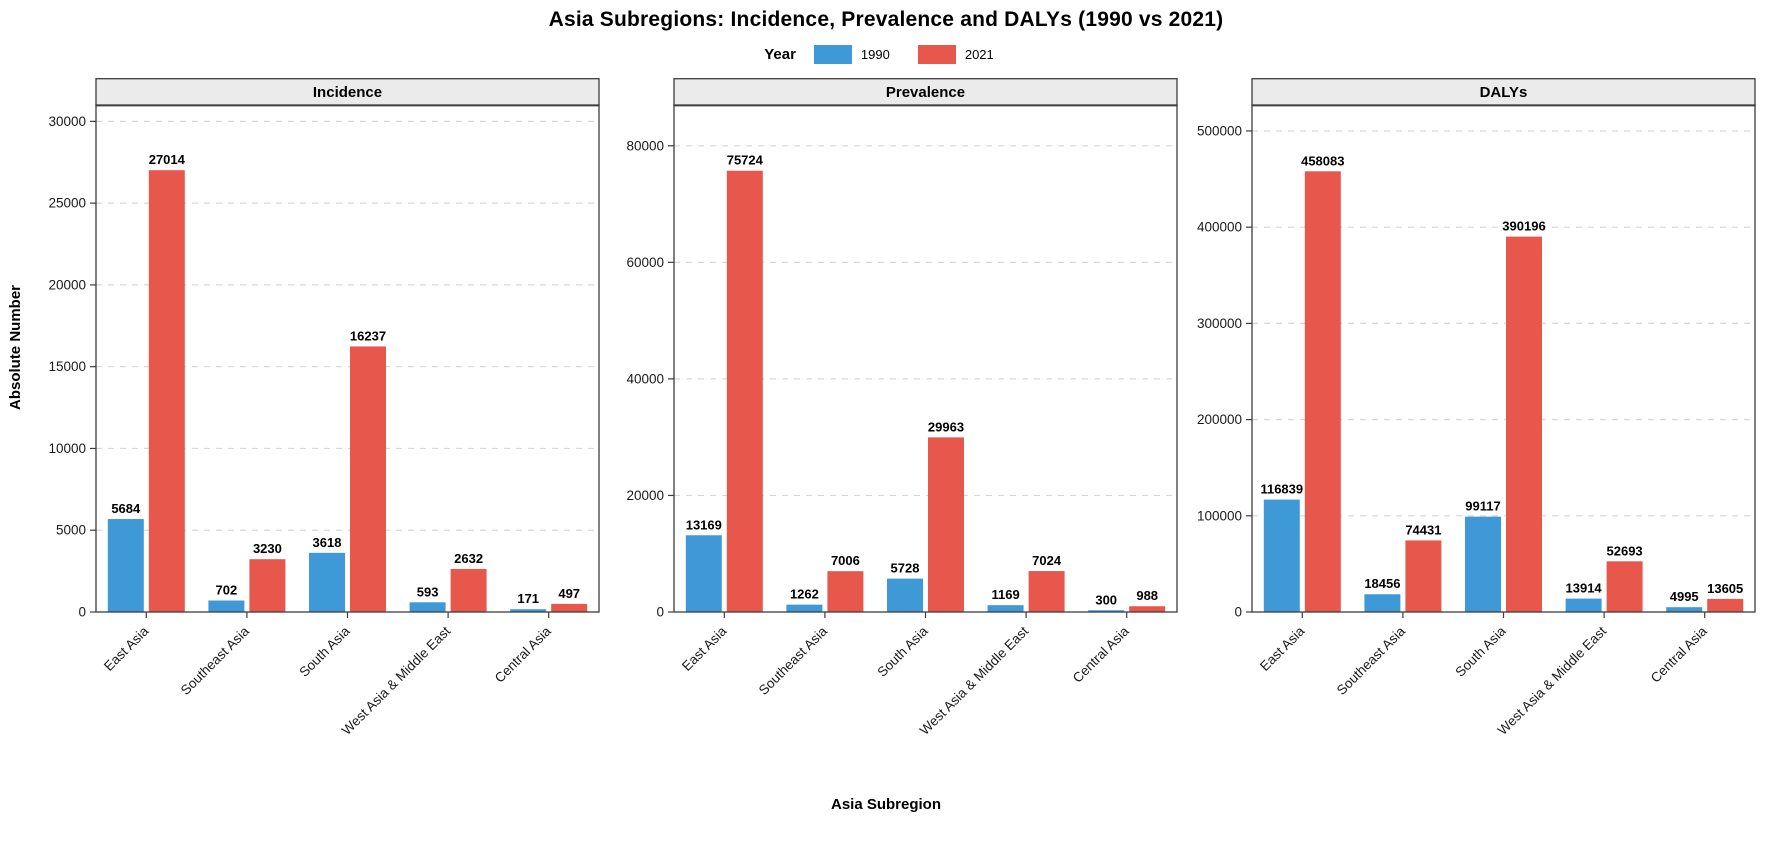  I want to click on bar-value-label: 171, so click(528, 598).